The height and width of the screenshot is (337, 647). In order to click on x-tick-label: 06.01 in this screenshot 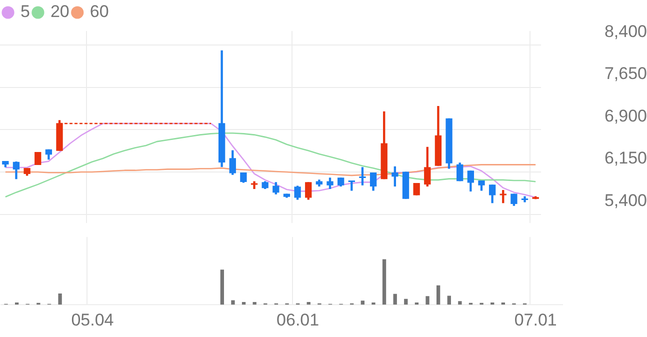, I will do `click(298, 320)`.